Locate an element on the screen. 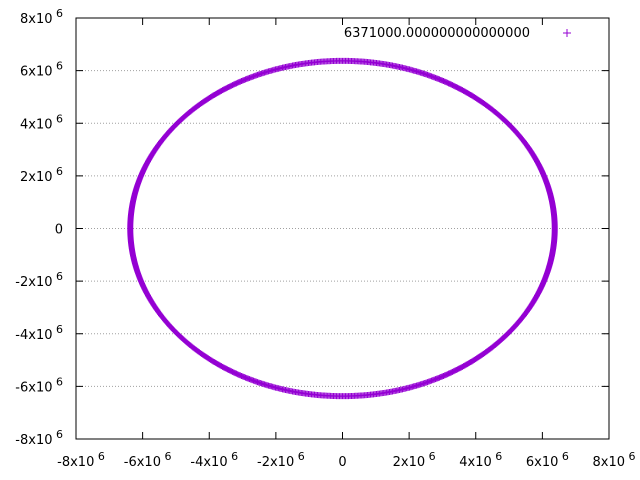  x-tick-label: 6x10 6 is located at coordinates (547, 460).